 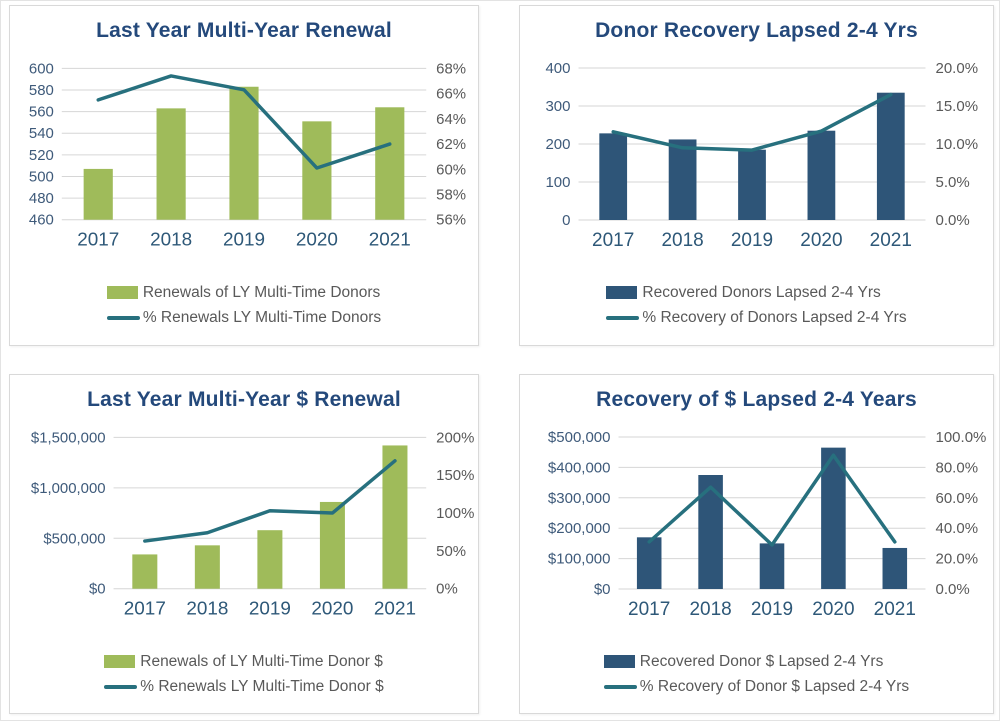 I want to click on left-axis-tick-label: 600, so click(x=41, y=68).